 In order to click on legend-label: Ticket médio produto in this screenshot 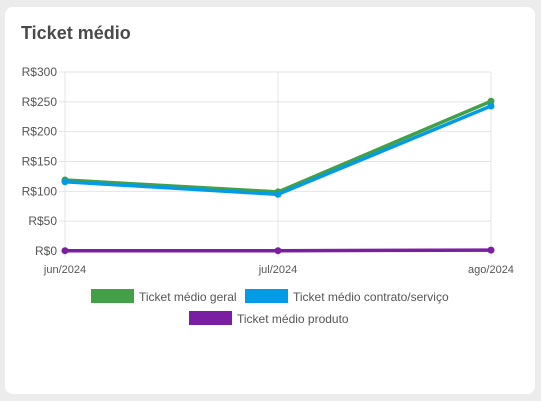, I will do `click(293, 319)`.